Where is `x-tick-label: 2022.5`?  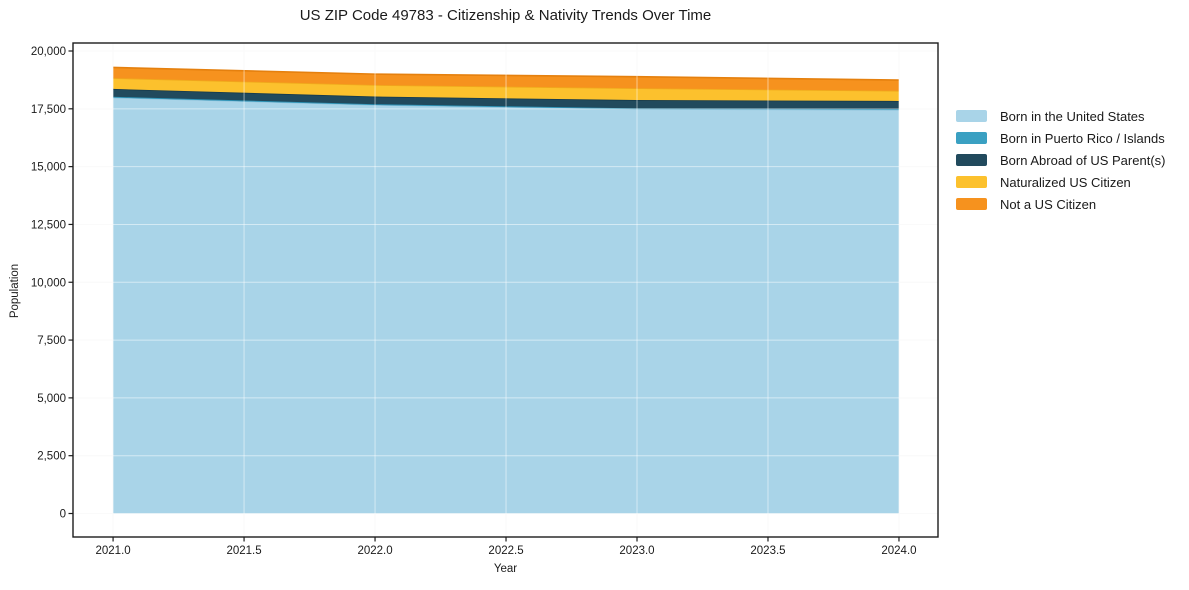
x-tick-label: 2022.5 is located at coordinates (505, 551).